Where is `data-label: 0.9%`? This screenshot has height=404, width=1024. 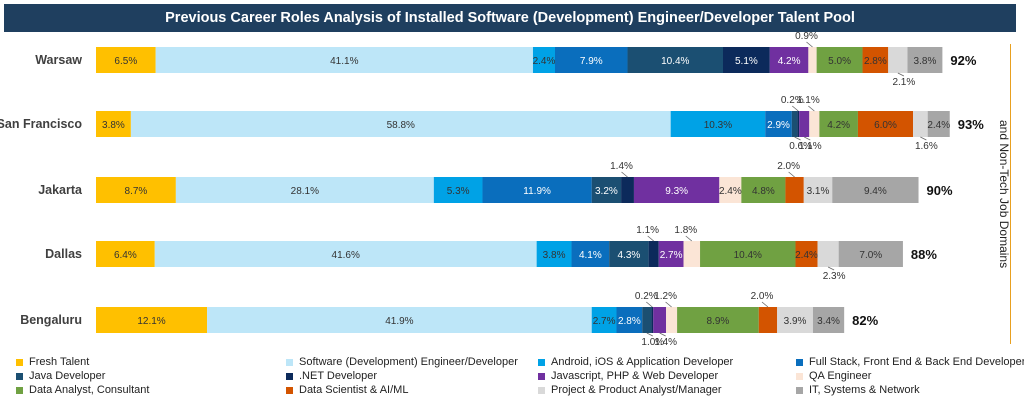 data-label: 0.9% is located at coordinates (806, 36).